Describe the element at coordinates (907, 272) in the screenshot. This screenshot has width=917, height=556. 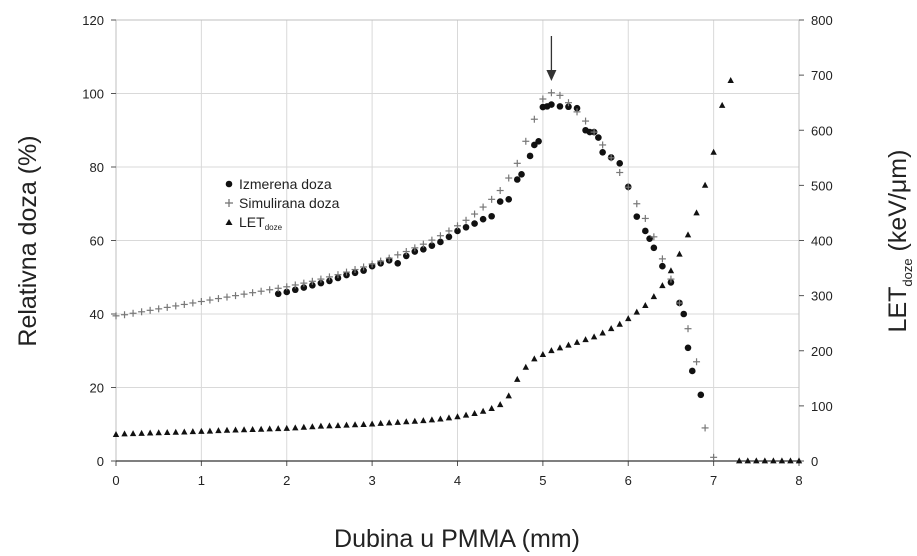
I see `y2-title-sub: doze` at that location.